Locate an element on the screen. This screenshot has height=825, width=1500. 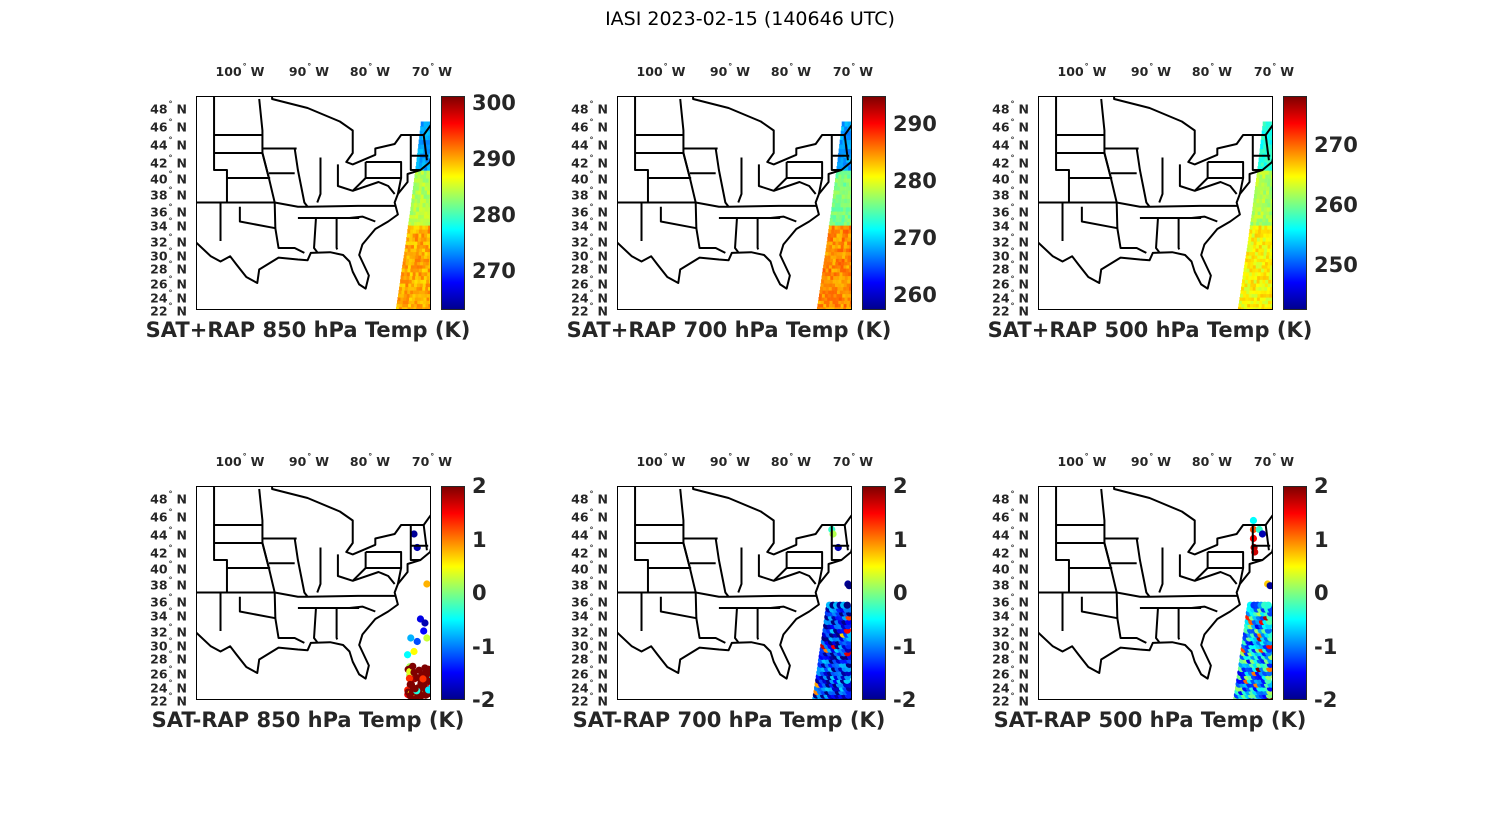
lat-tick-label: 38° N is located at coordinates (168, 584).